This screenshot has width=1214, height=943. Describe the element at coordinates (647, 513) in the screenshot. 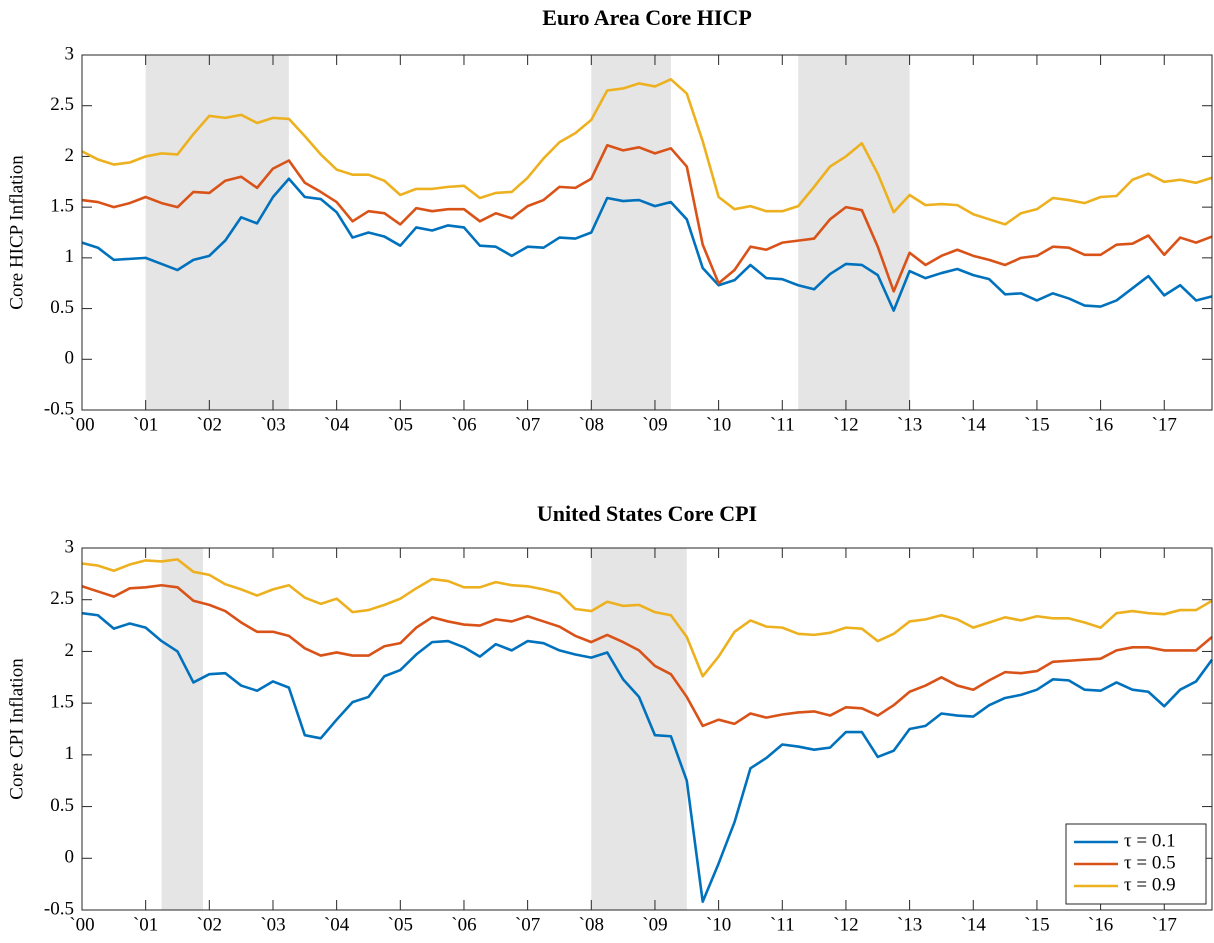

I see `chart-title: United States Core CPI` at that location.